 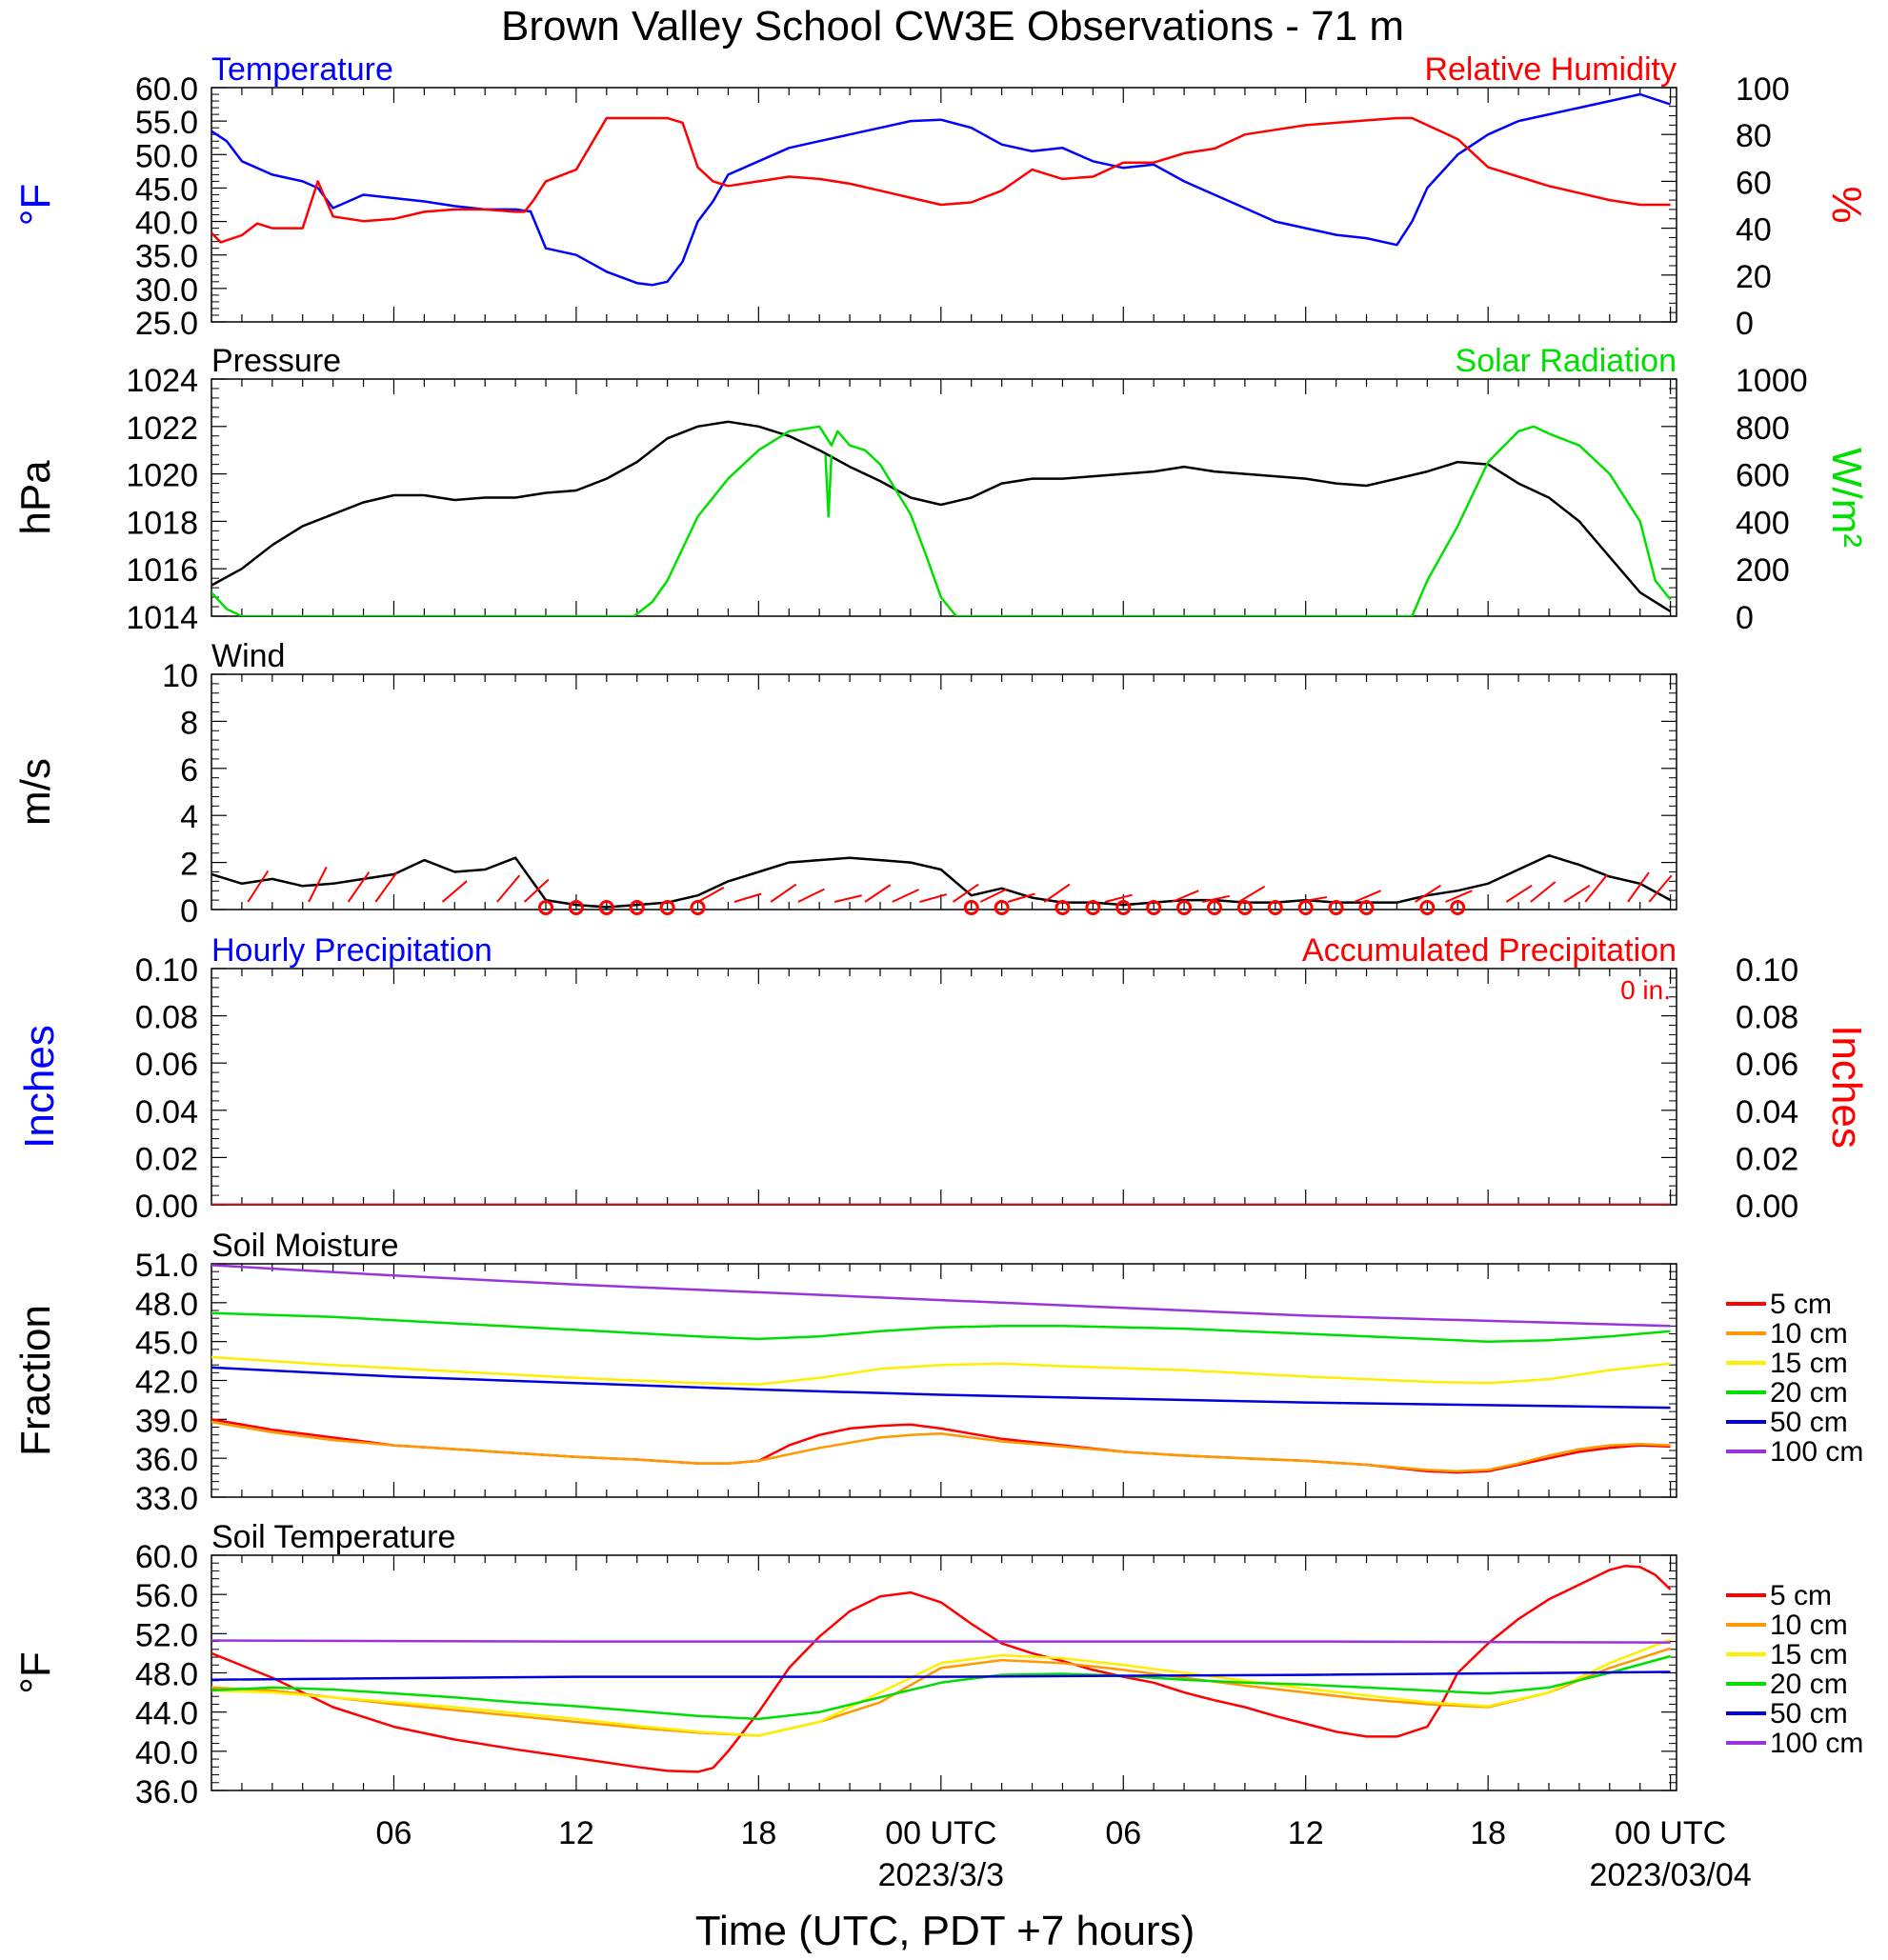 What do you see at coordinates (1846, 1087) in the screenshot?
I see `y-right-axis-label: Inches` at bounding box center [1846, 1087].